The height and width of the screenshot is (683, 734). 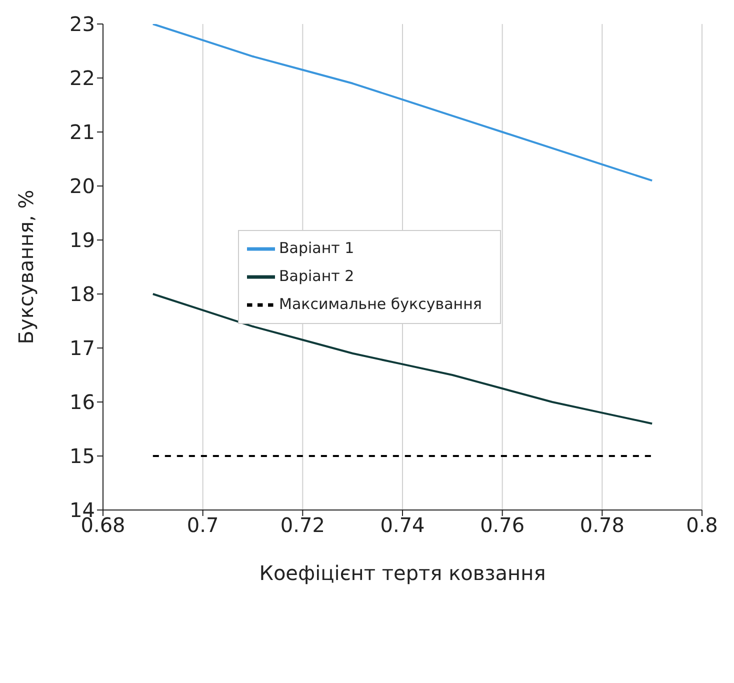 I want to click on y-tick-label: 23, so click(x=82, y=24).